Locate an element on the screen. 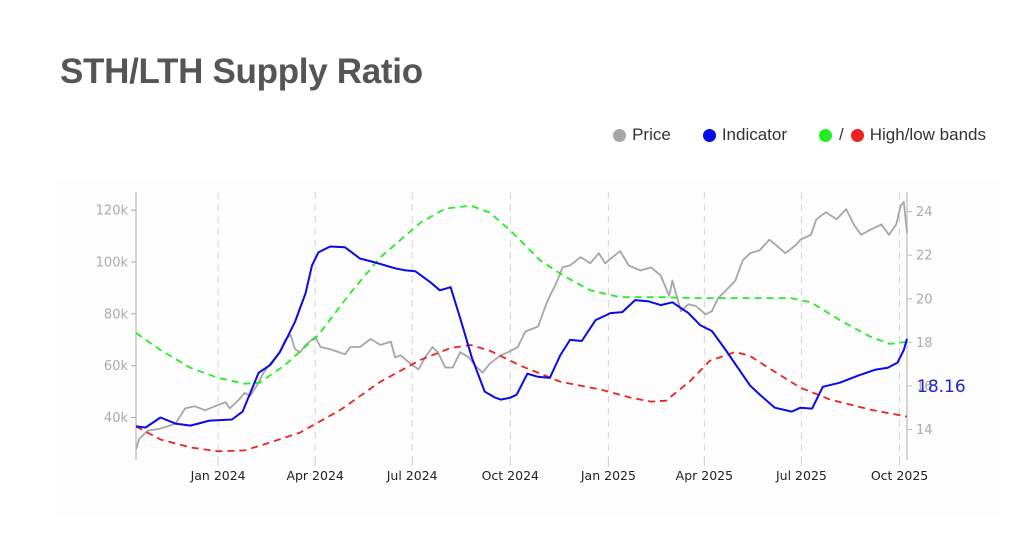 The width and height of the screenshot is (1024, 559). legend-label-indicator: Indicator is located at coordinates (754, 134).